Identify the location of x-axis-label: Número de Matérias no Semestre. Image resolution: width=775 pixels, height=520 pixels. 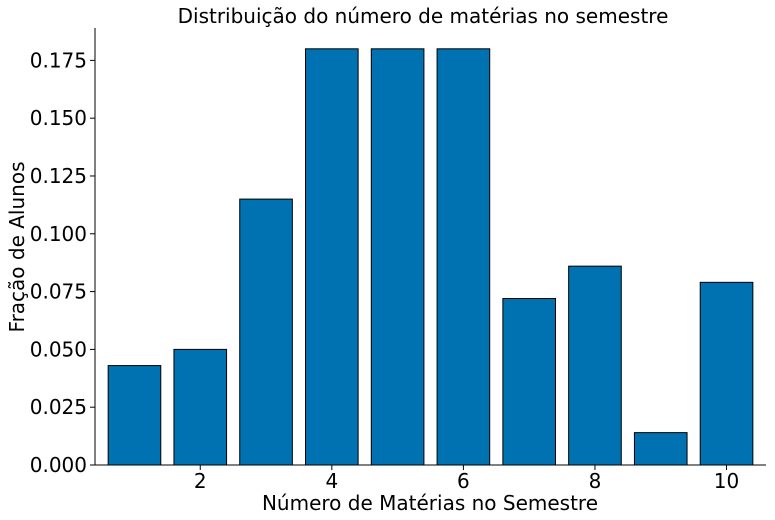
(430, 503).